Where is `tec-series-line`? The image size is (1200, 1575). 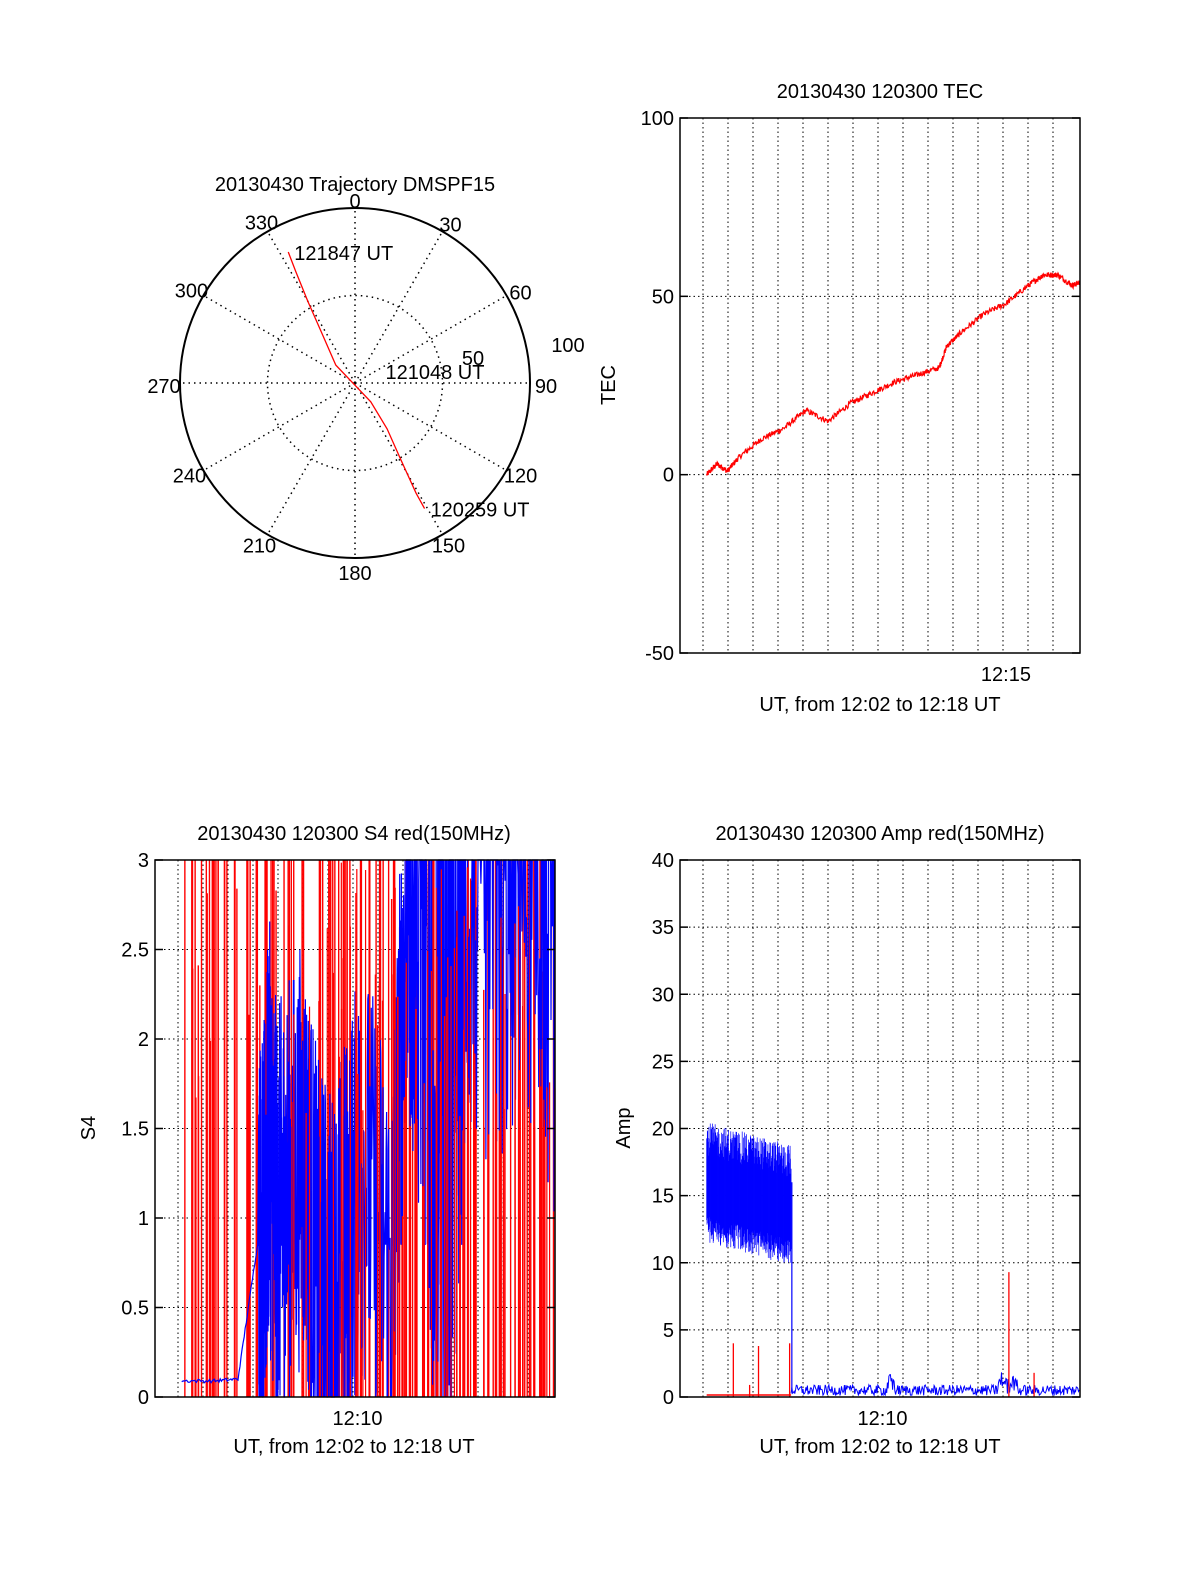
tec-series-line is located at coordinates (893, 373).